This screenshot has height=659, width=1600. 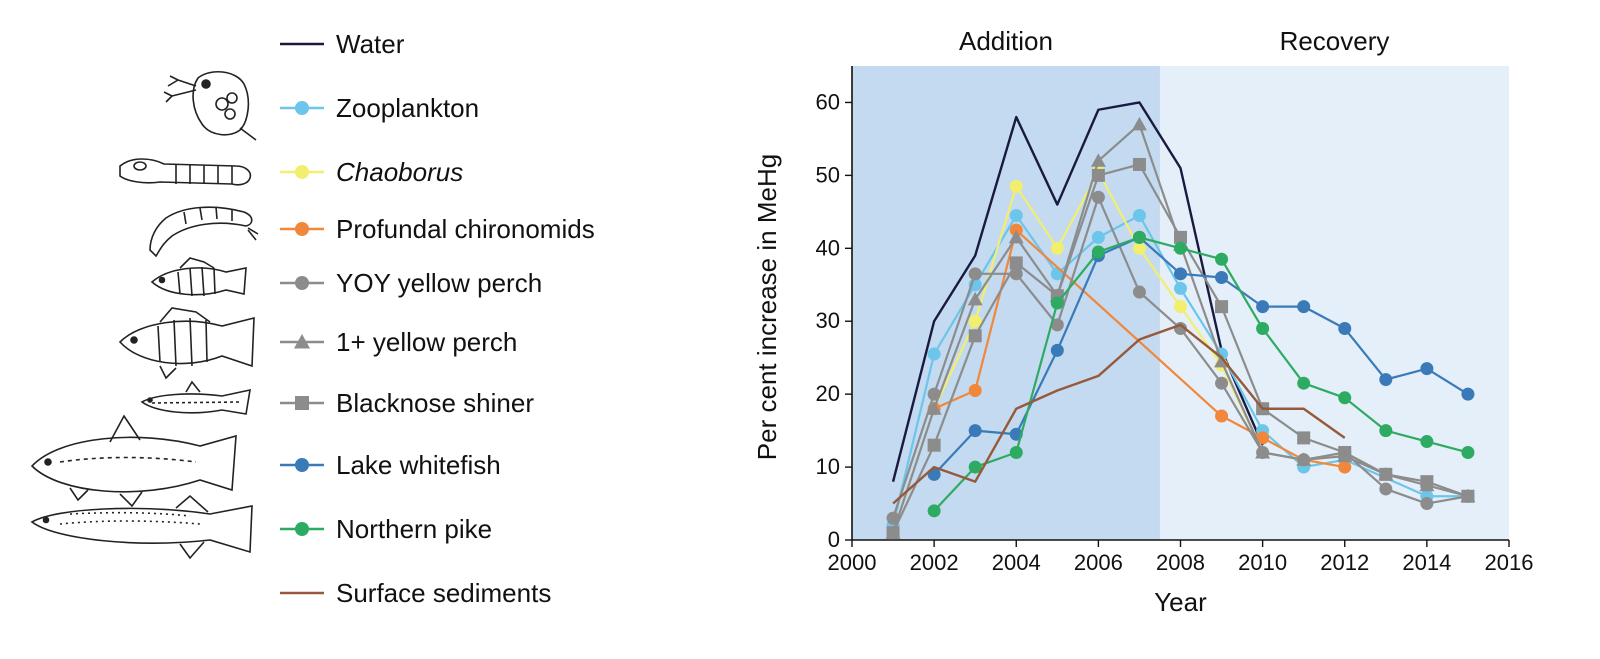 What do you see at coordinates (370, 44) in the screenshot?
I see `legend-label: Water` at bounding box center [370, 44].